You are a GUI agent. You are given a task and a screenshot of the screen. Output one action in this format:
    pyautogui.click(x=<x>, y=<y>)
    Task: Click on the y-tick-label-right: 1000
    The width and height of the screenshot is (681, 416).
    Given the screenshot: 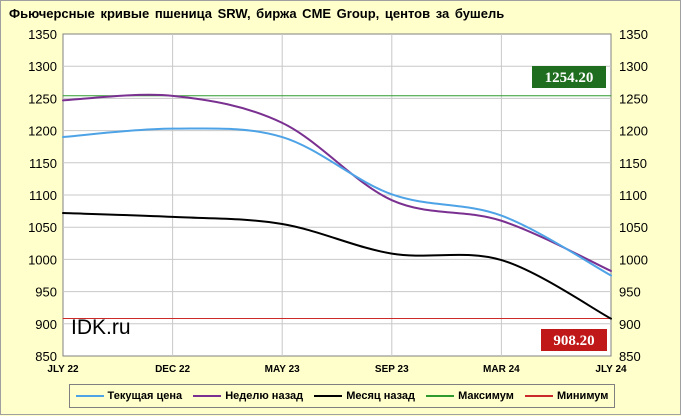 What is the action you would take?
    pyautogui.click(x=633, y=259)
    